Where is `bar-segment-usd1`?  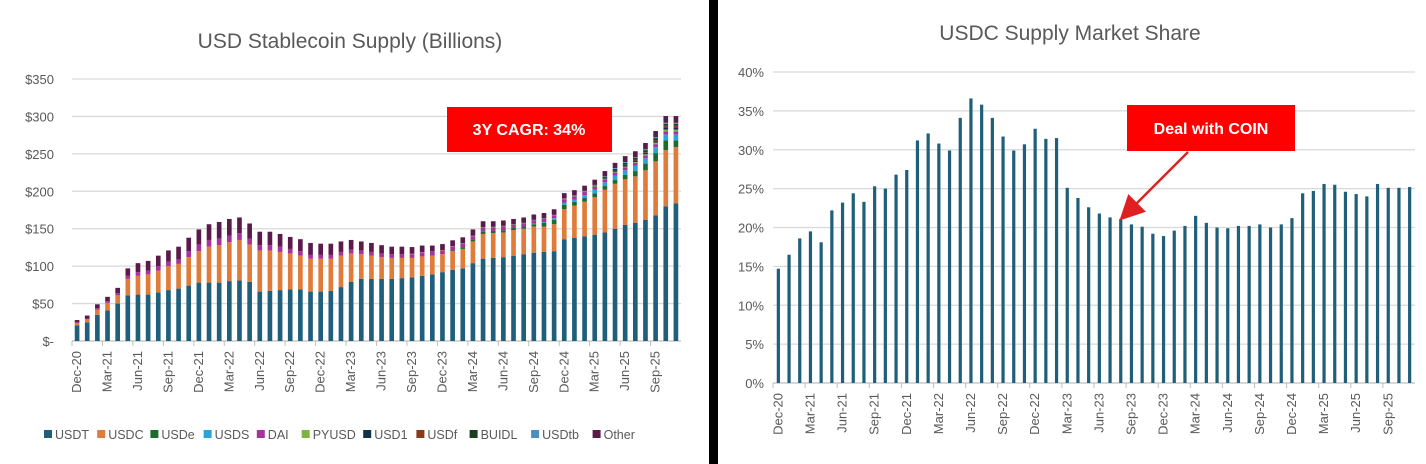
bar-segment-usd1 is located at coordinates (645, 153).